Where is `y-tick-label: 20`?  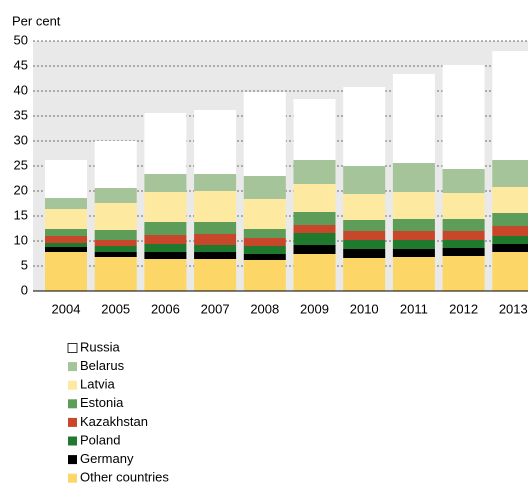
y-tick-label: 20 is located at coordinates (21, 189).